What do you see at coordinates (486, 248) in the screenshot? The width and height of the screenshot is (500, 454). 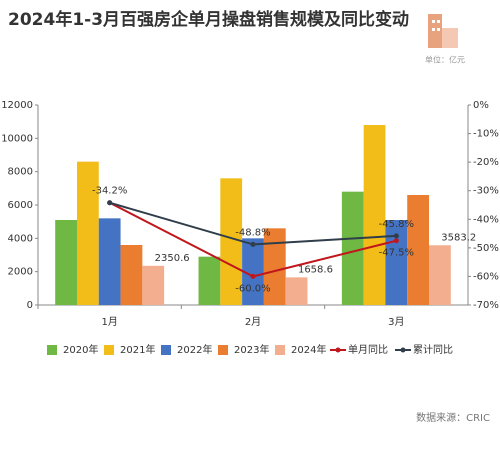 I see `y2-tick-label: -50%` at bounding box center [486, 248].